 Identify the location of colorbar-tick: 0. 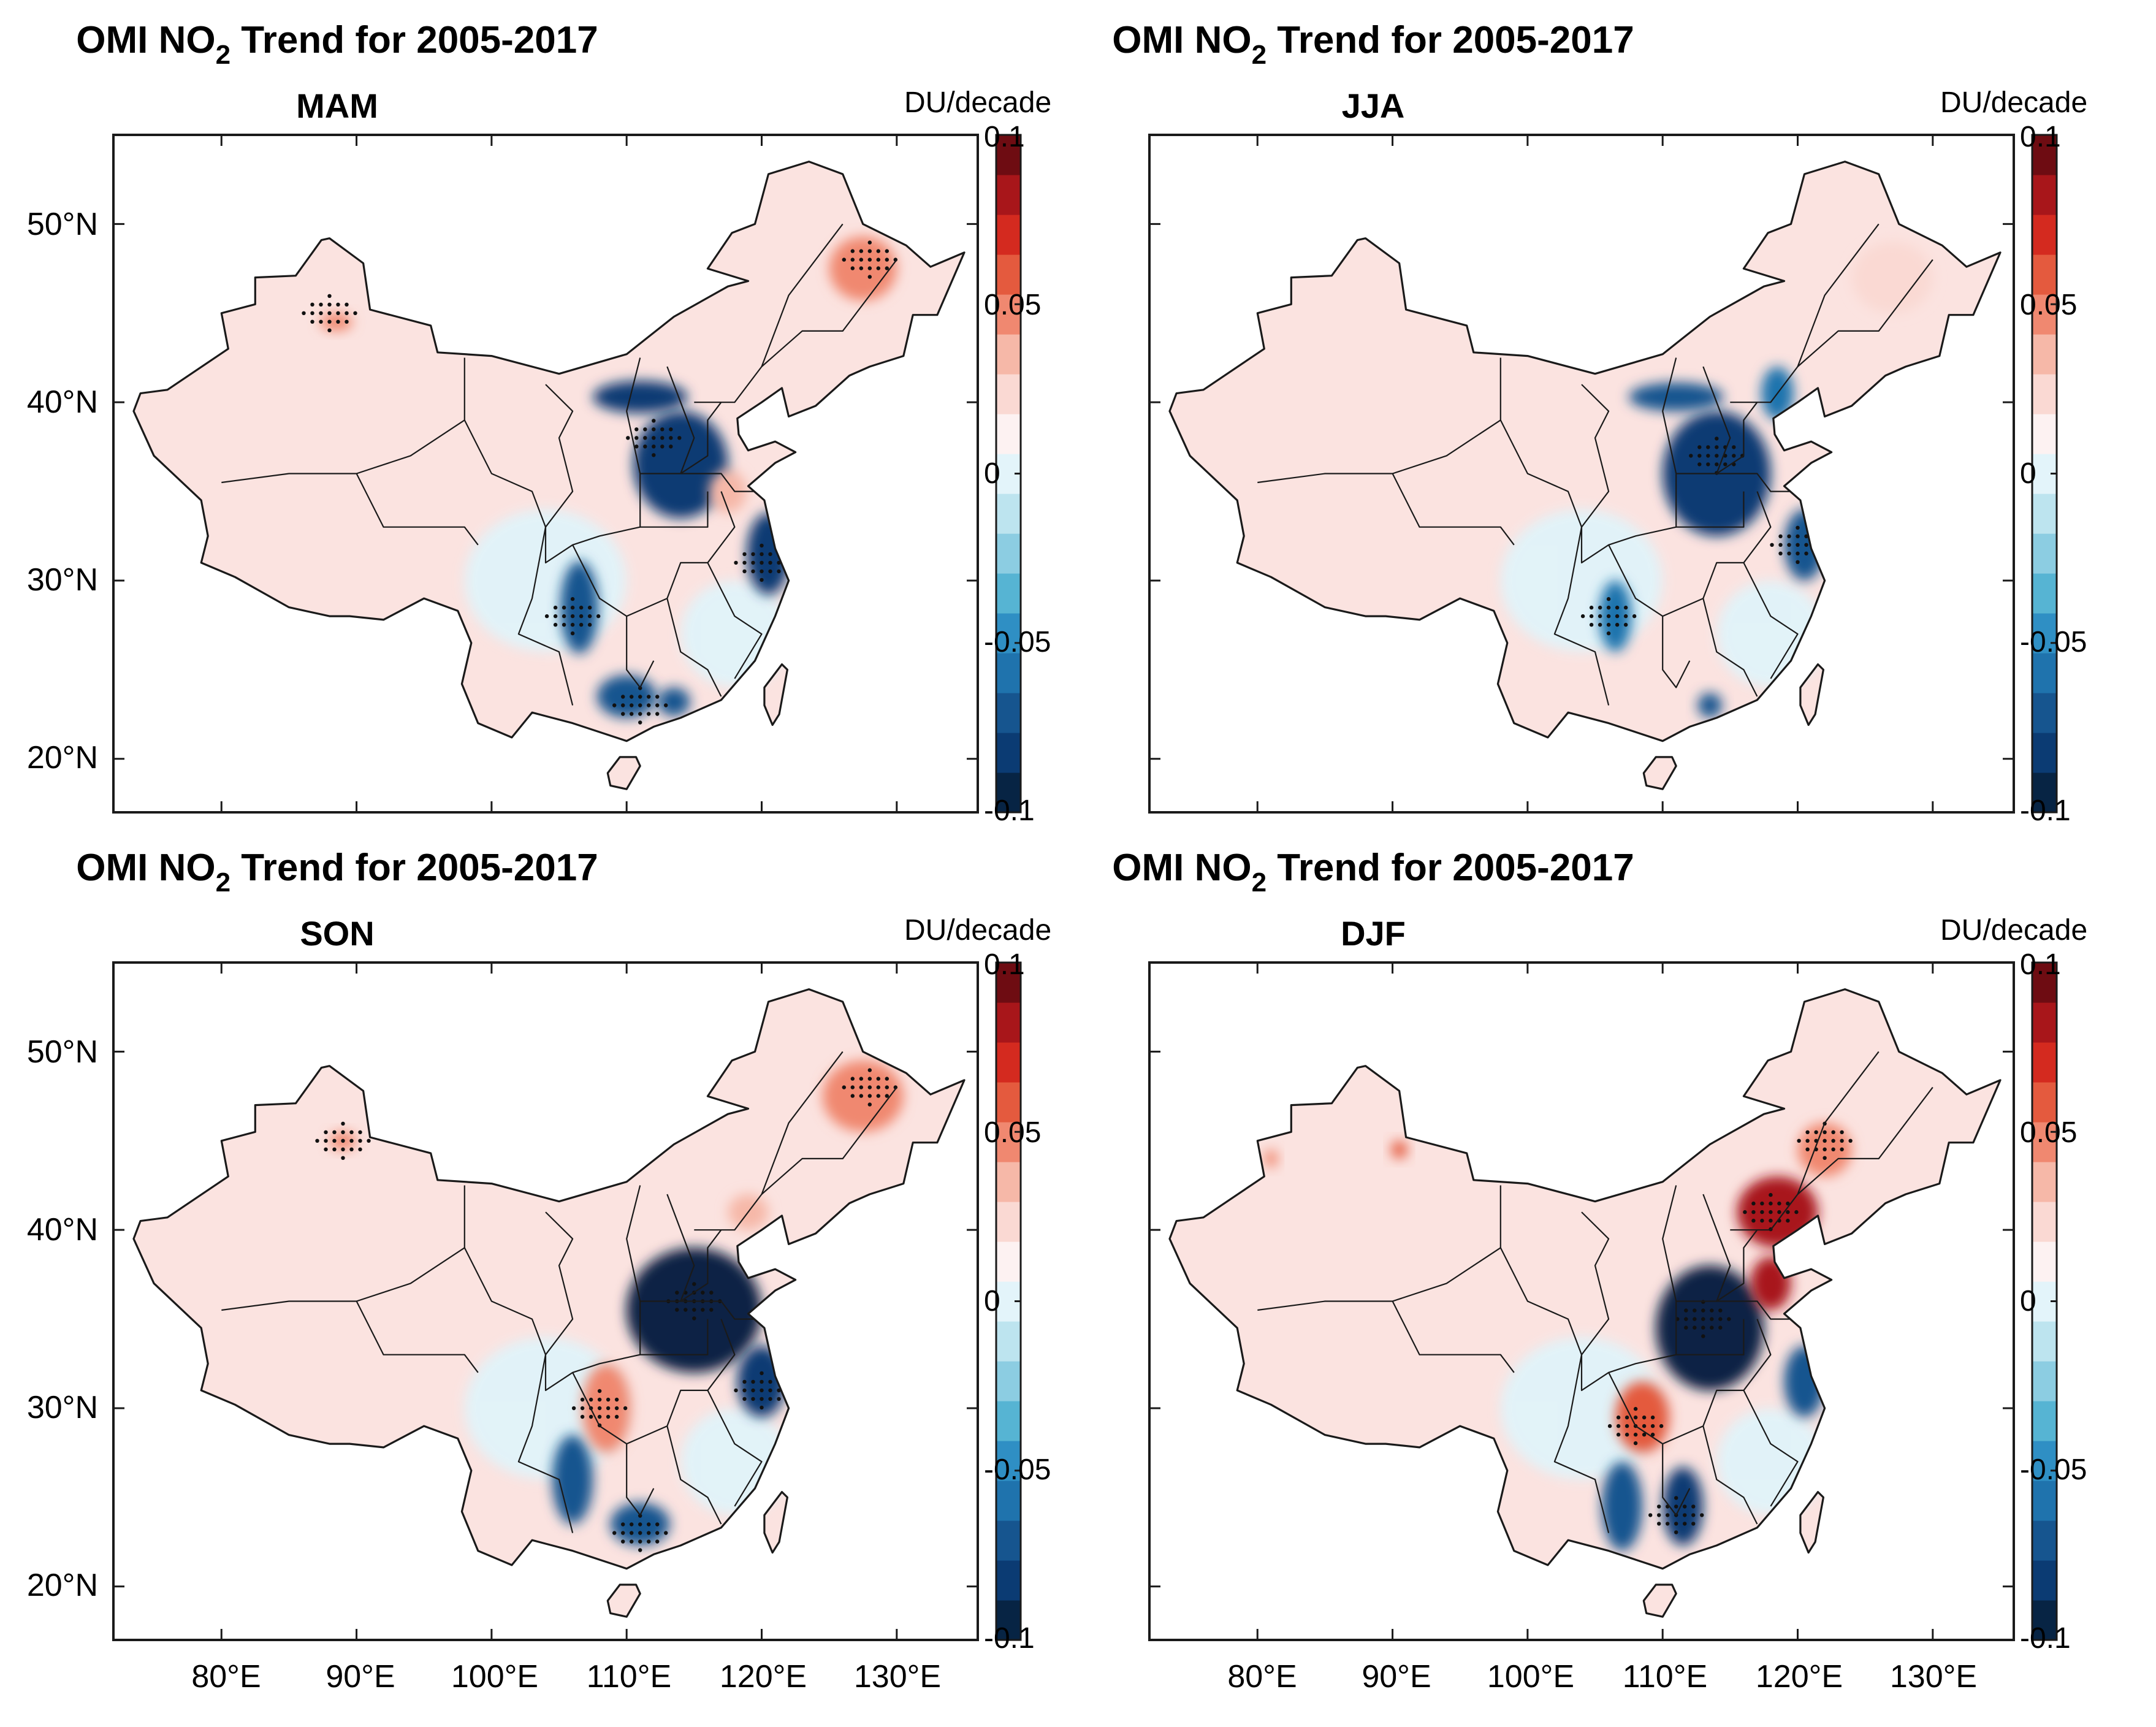
(992, 1301).